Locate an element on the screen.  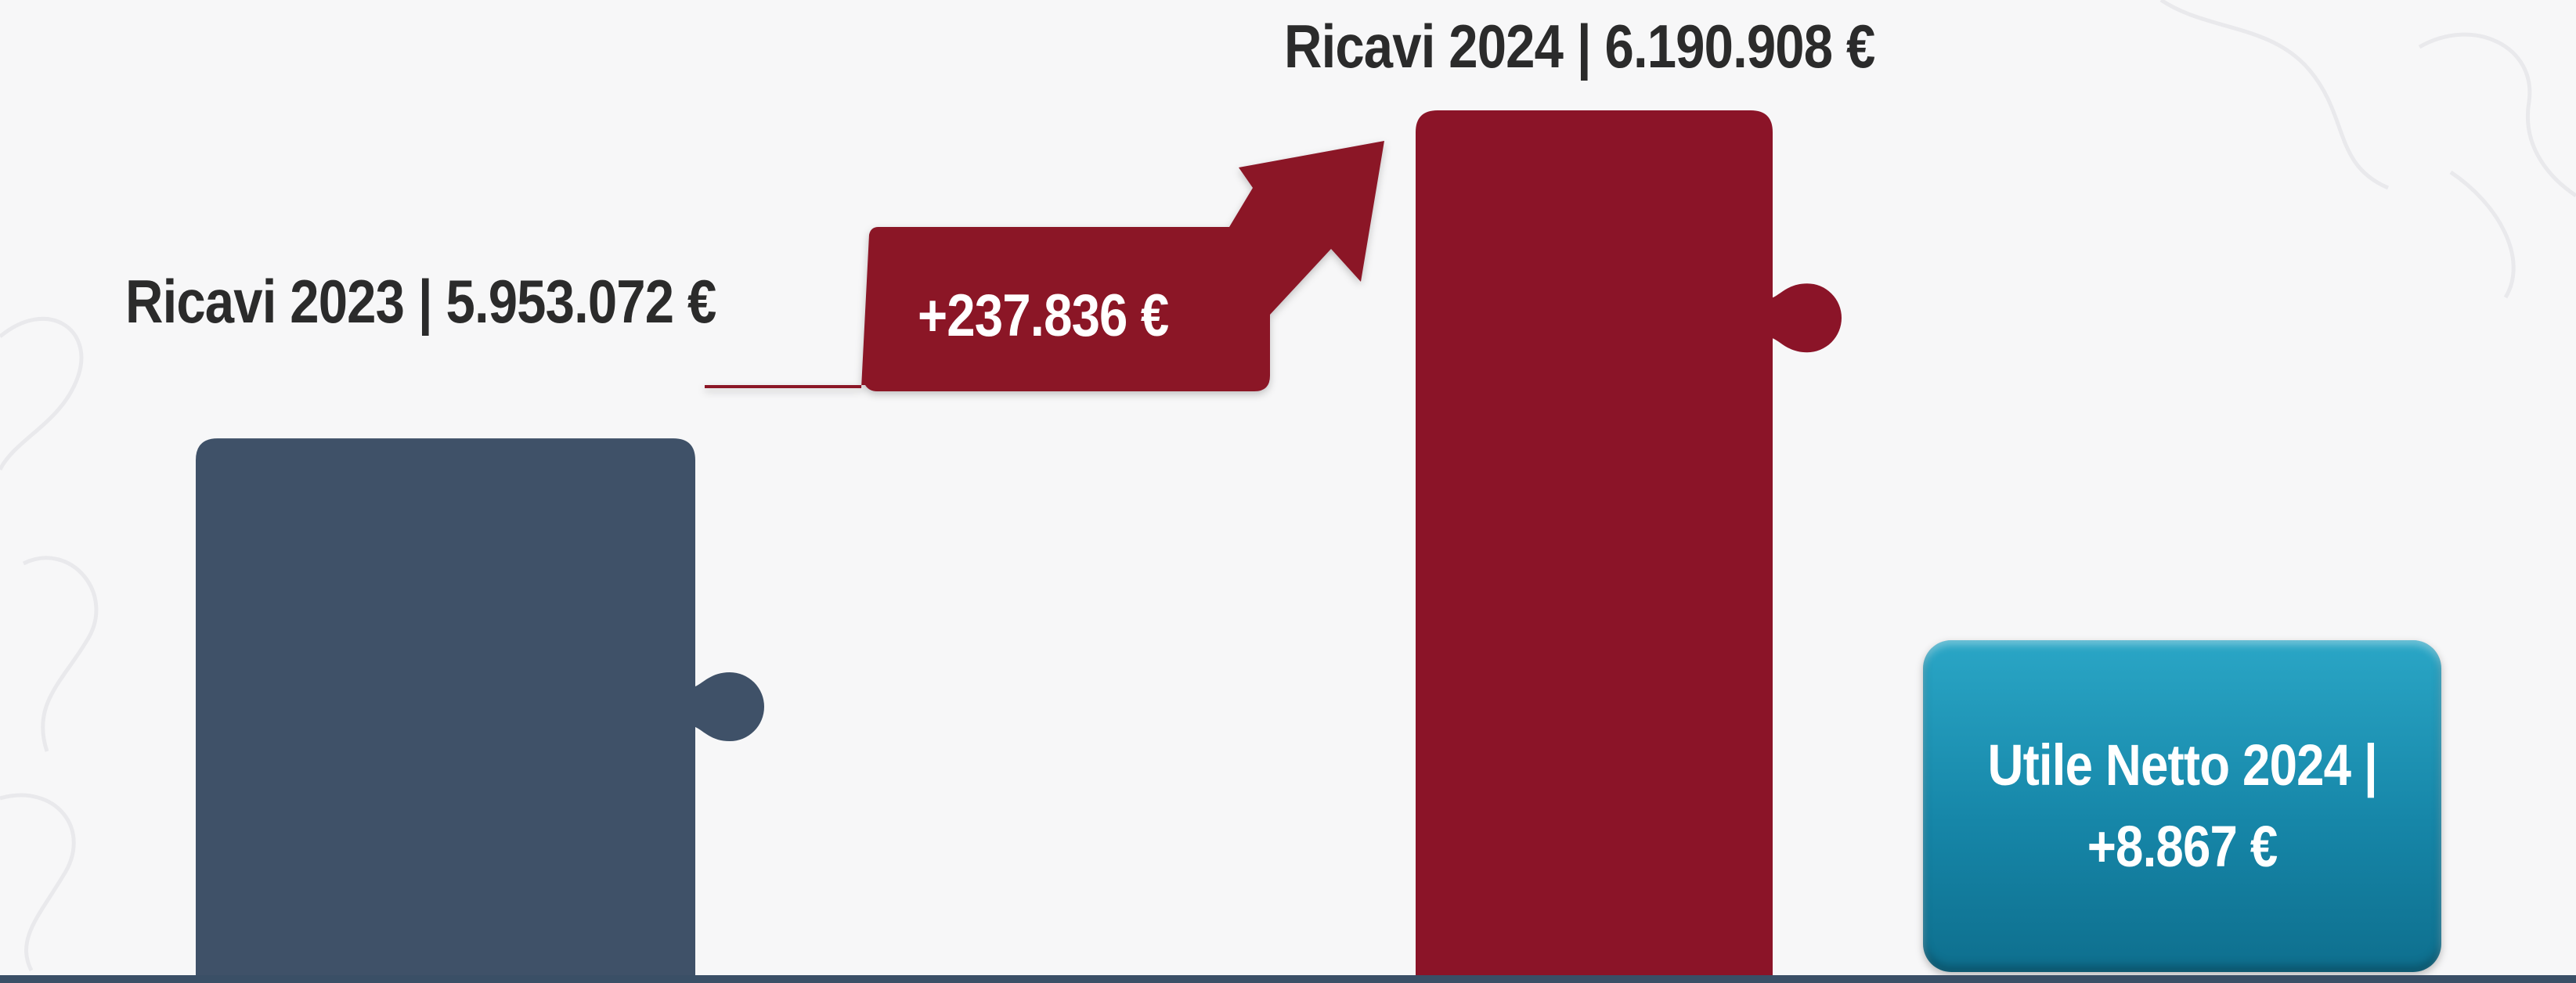
chart-baseline is located at coordinates (1288, 979).